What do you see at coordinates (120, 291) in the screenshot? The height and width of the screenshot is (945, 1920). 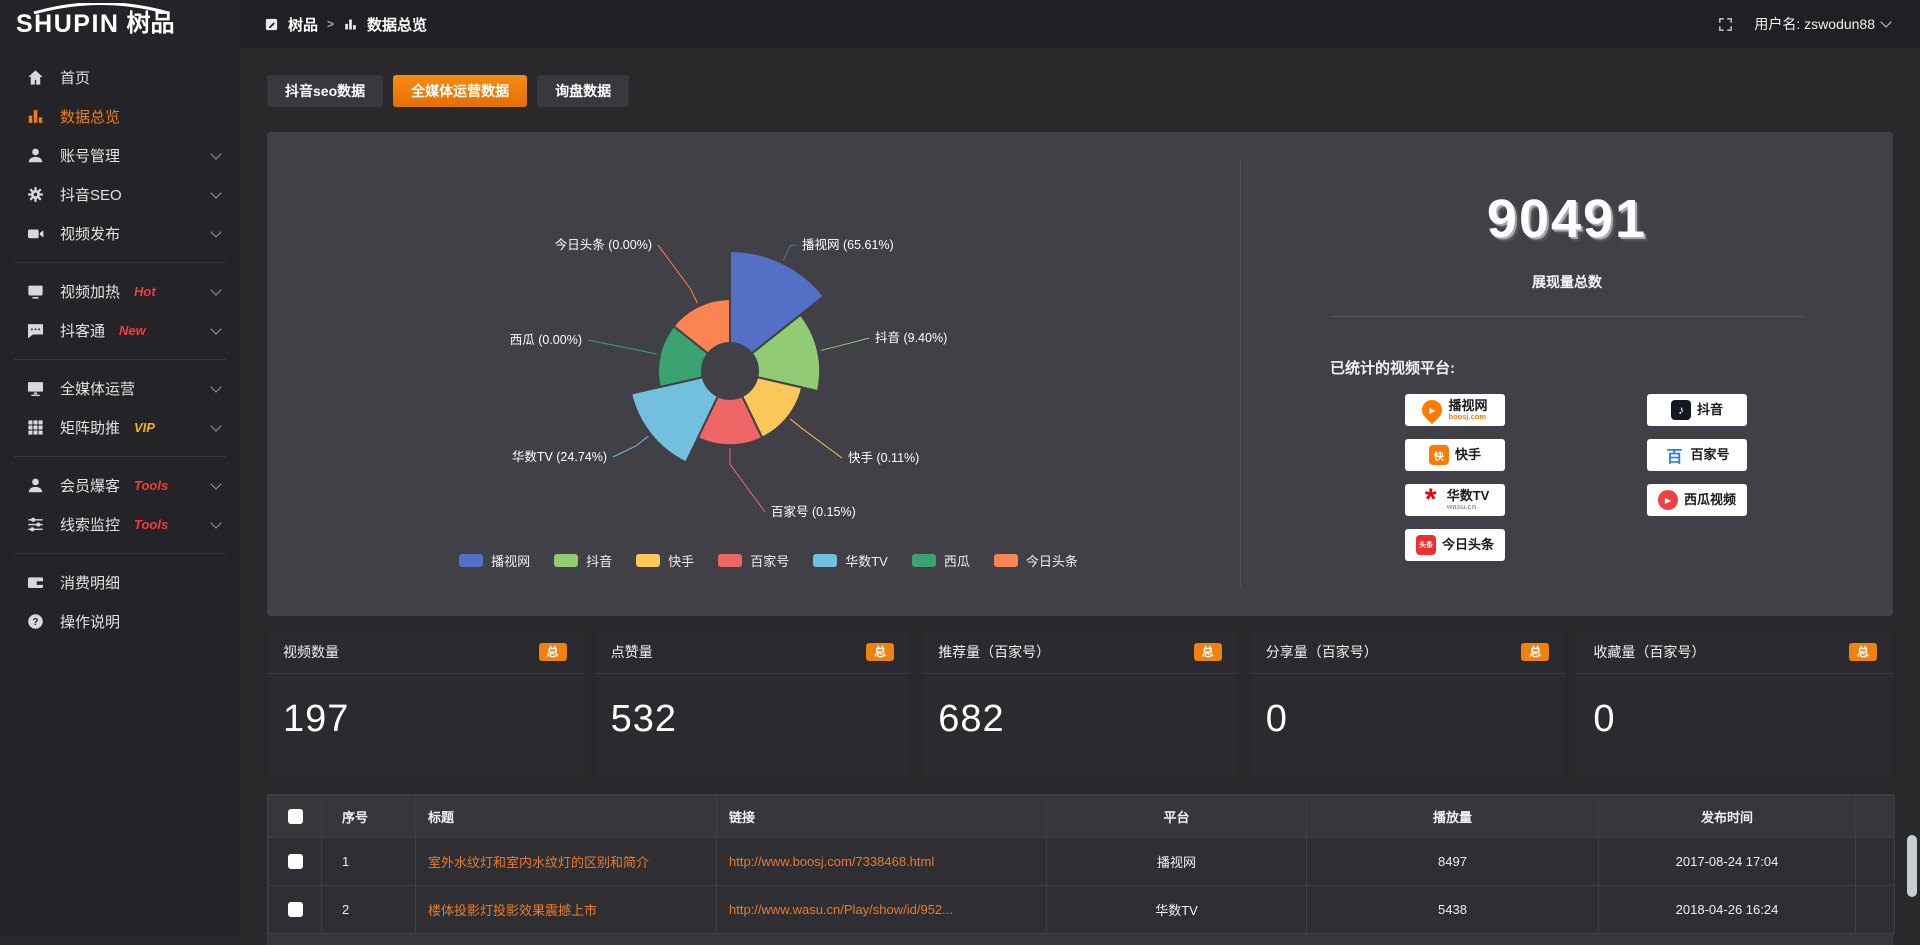 I see `sidebar-item-6: 视频加热 Hot` at bounding box center [120, 291].